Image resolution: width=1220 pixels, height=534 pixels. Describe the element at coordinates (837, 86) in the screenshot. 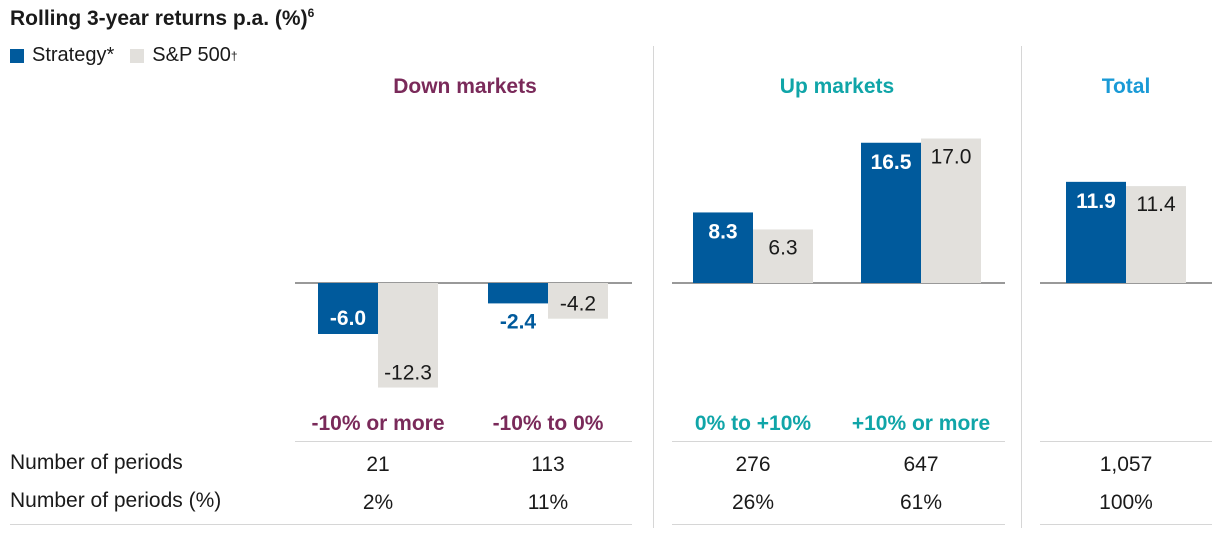

I see `group-label-2: Up markets` at that location.